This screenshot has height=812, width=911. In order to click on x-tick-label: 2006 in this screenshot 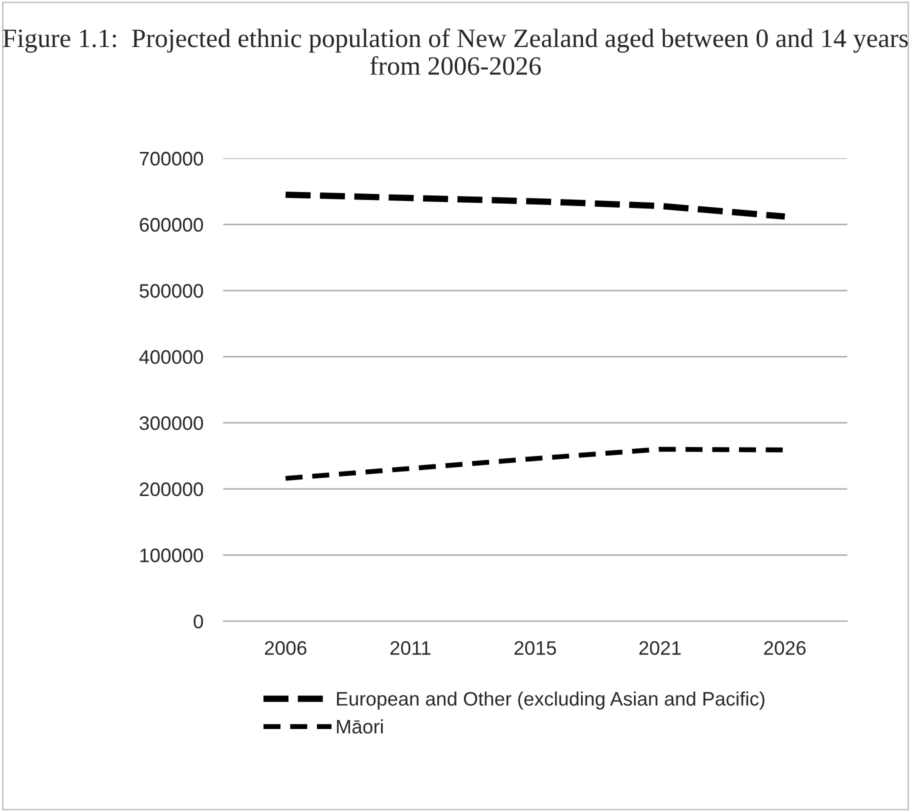, I will do `click(285, 648)`.